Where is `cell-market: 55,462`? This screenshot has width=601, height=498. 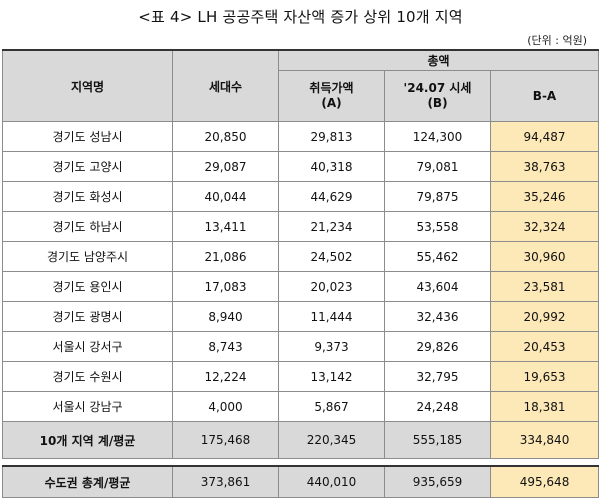
cell-market: 55,462 is located at coordinates (437, 256).